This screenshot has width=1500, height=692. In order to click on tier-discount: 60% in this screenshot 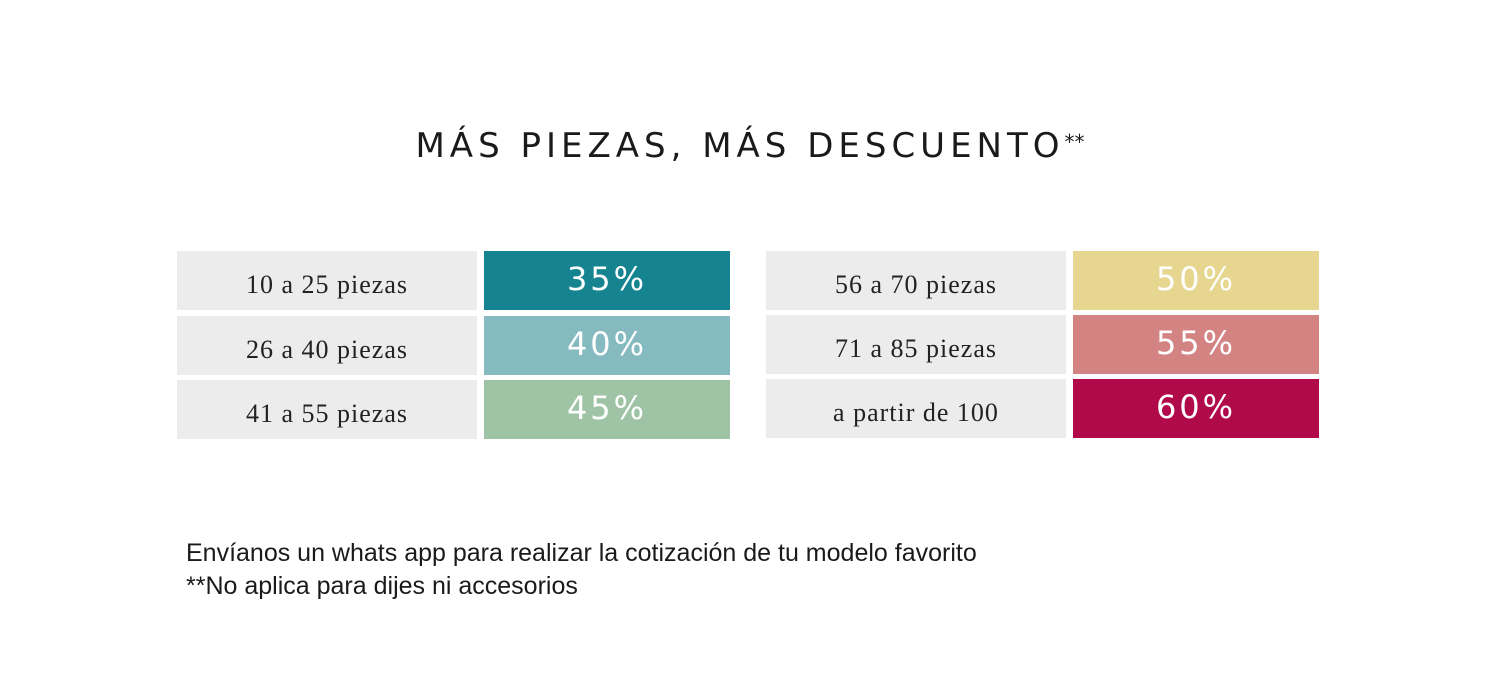, I will do `click(1196, 408)`.